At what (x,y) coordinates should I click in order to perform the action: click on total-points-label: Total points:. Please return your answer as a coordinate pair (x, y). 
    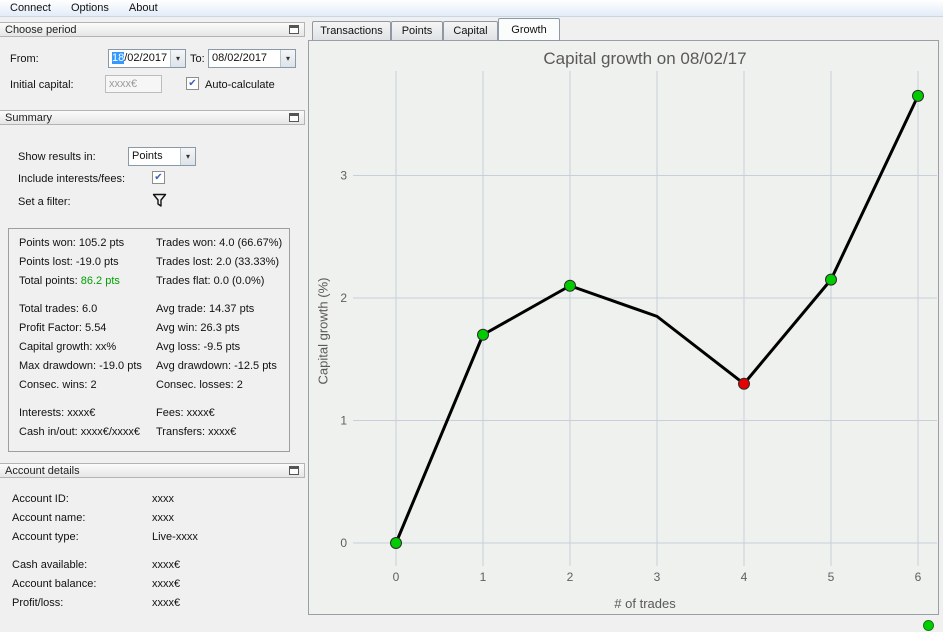
    Looking at the image, I should click on (48, 281).